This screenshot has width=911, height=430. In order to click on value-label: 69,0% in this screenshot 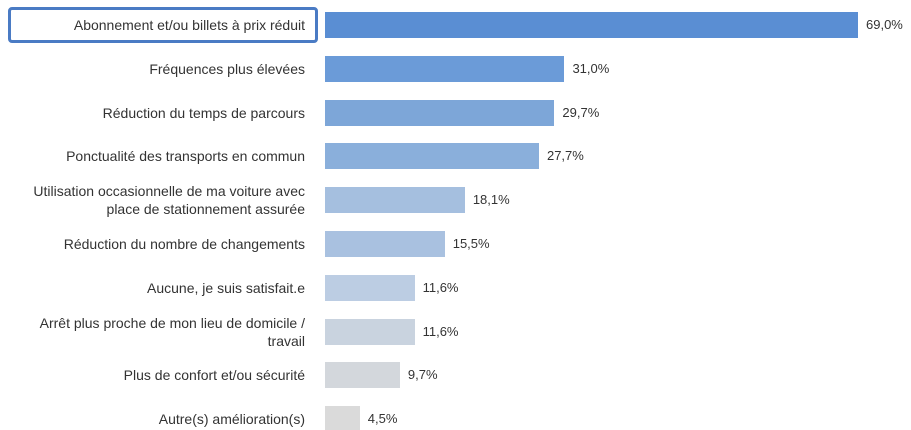, I will do `click(884, 24)`.